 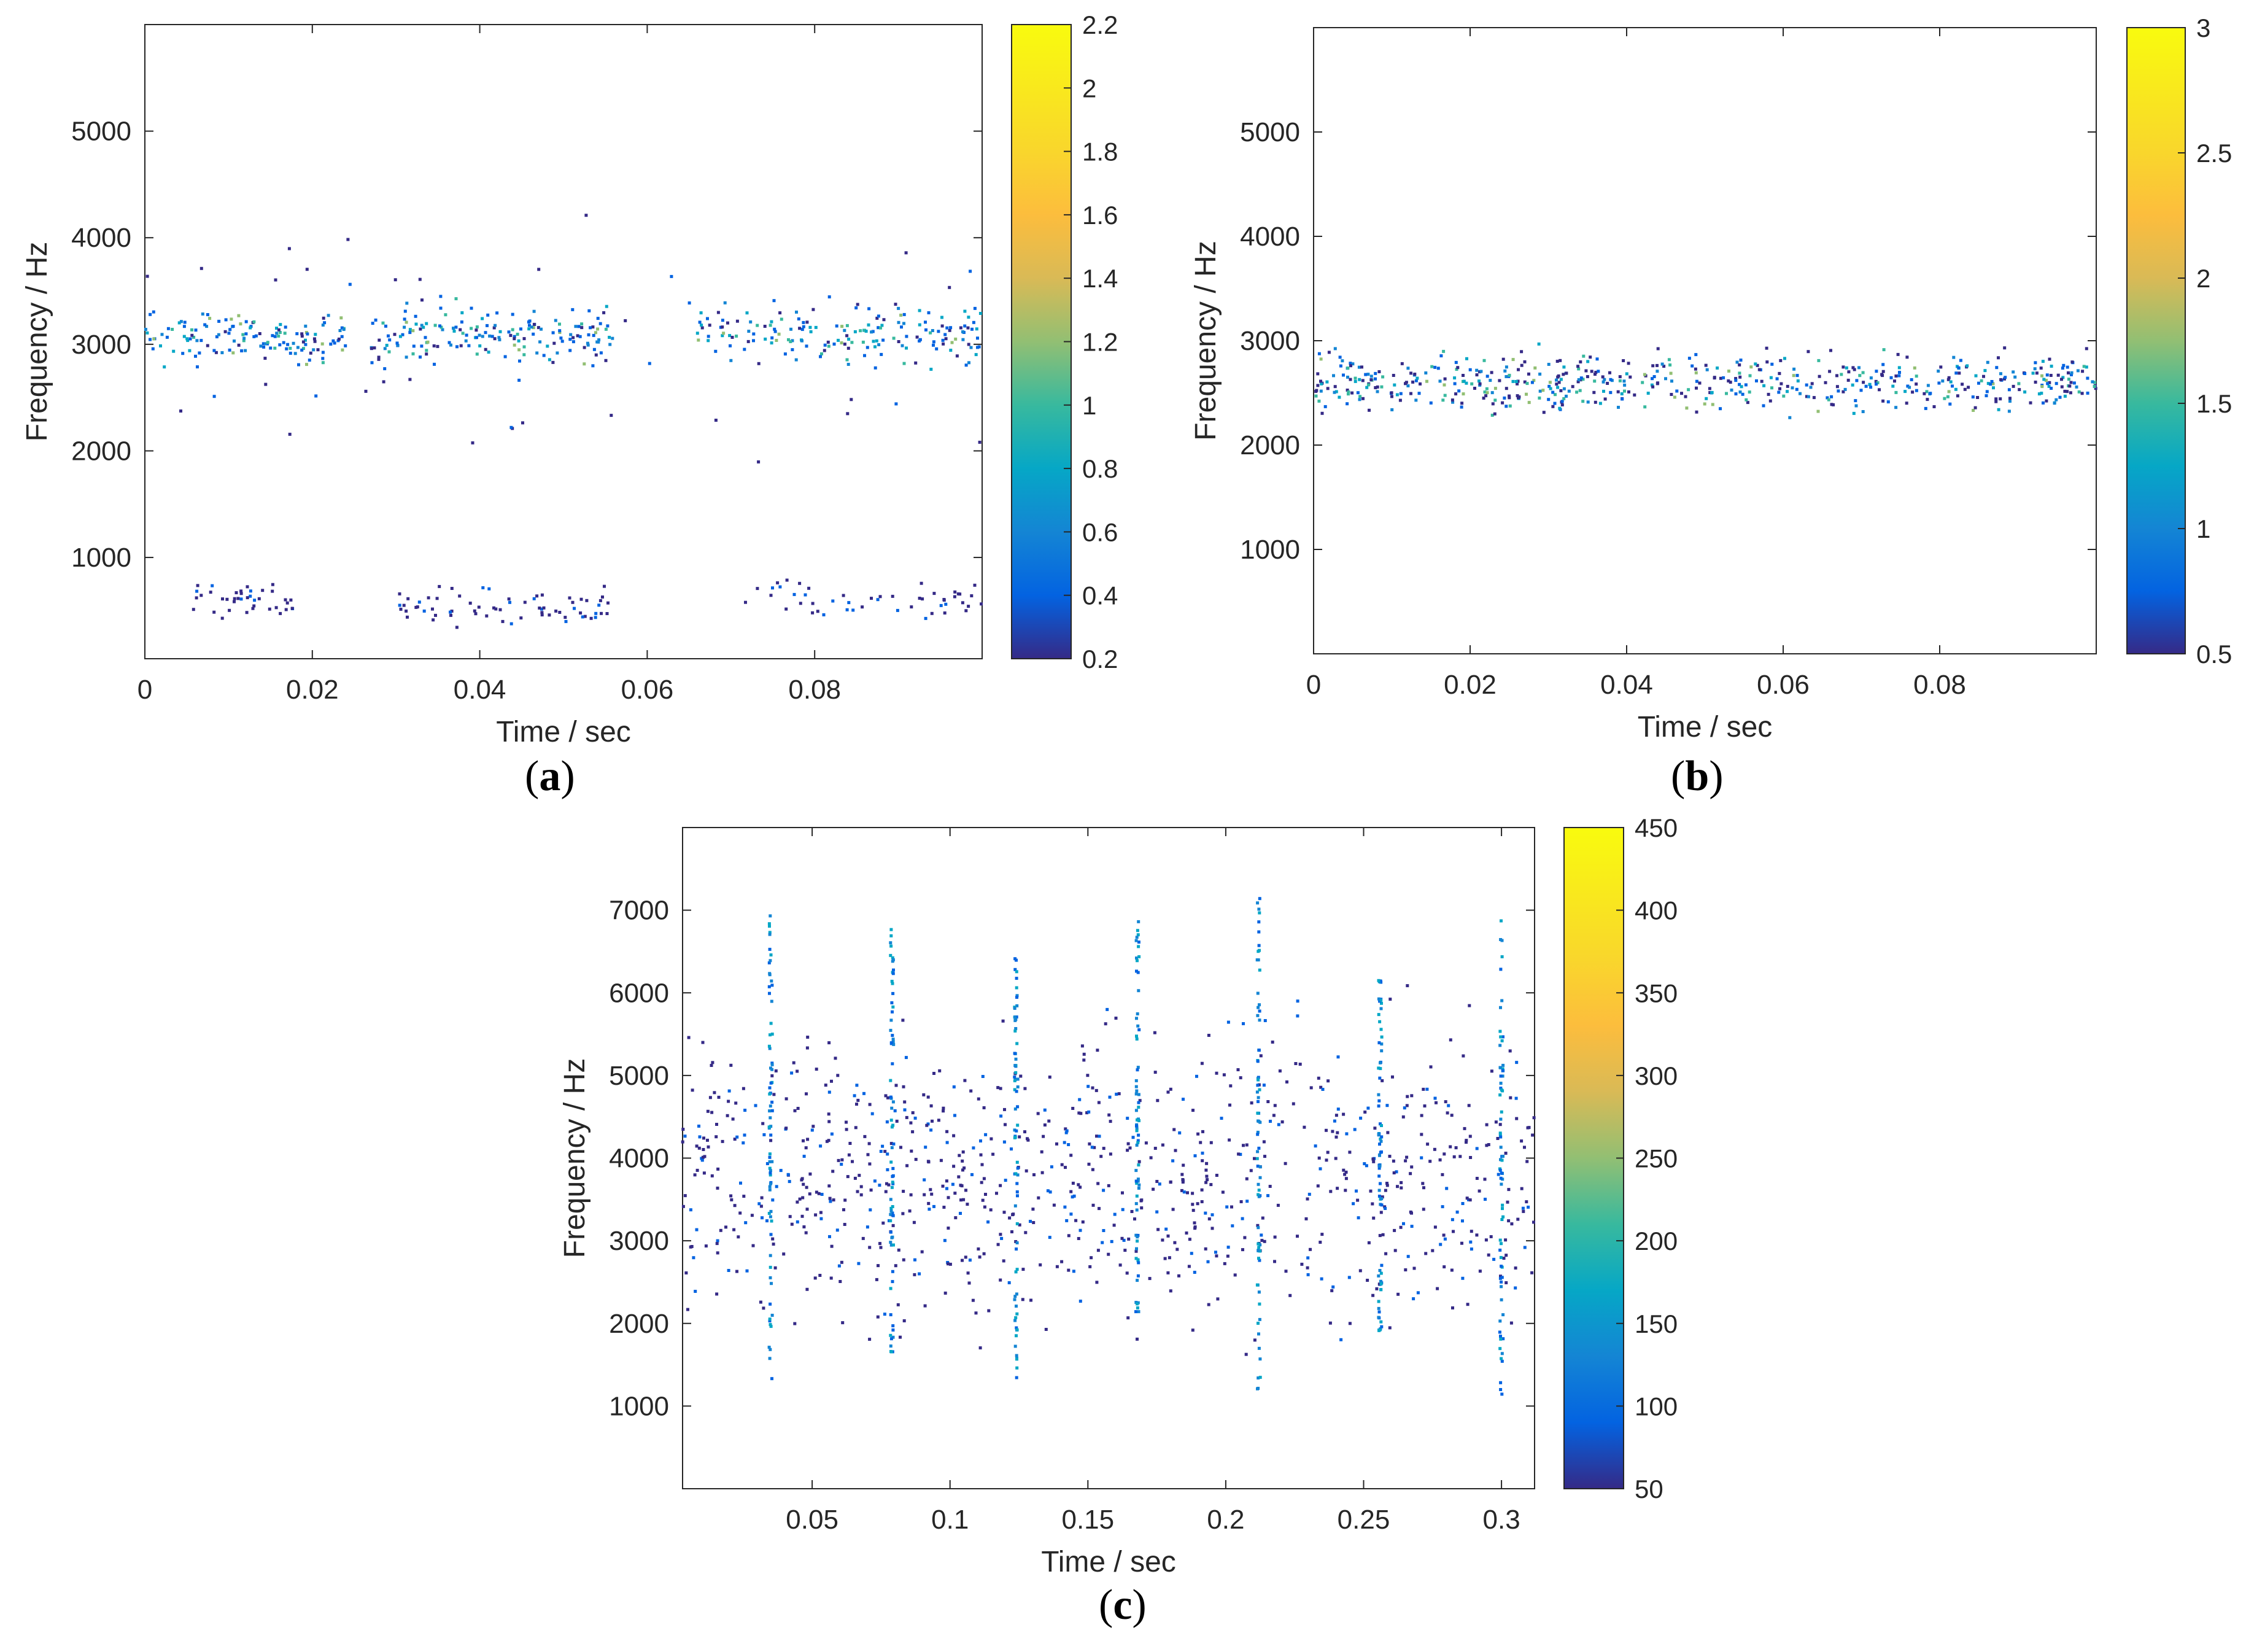 I want to click on y-tick-label: 7000, so click(x=639, y=911).